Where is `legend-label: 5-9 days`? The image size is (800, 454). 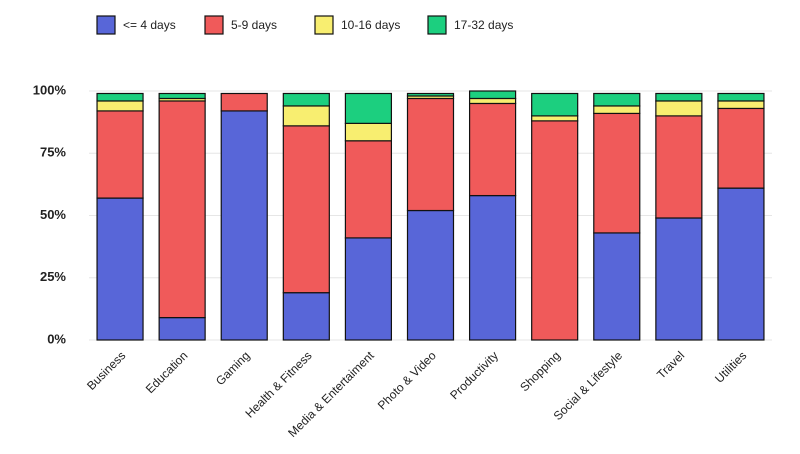
legend-label: 5-9 days is located at coordinates (254, 25).